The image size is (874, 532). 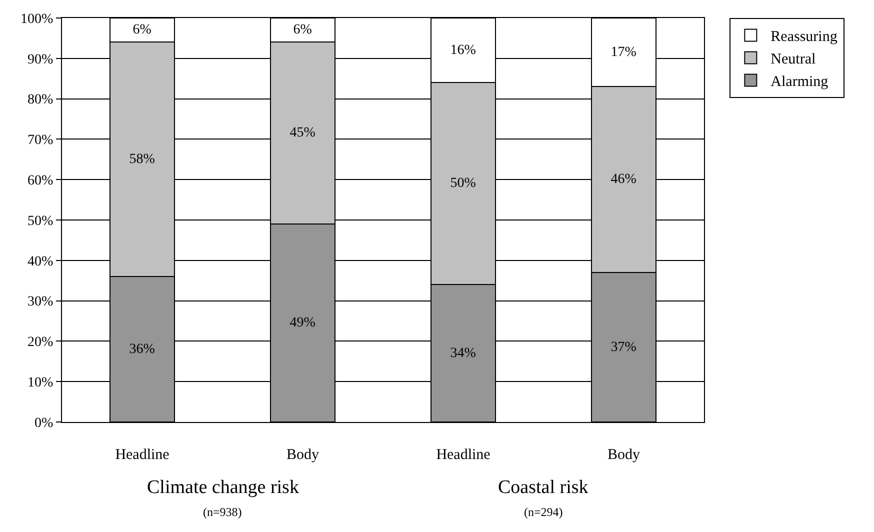 What do you see at coordinates (793, 60) in the screenshot?
I see `legend-label: Neutral` at bounding box center [793, 60].